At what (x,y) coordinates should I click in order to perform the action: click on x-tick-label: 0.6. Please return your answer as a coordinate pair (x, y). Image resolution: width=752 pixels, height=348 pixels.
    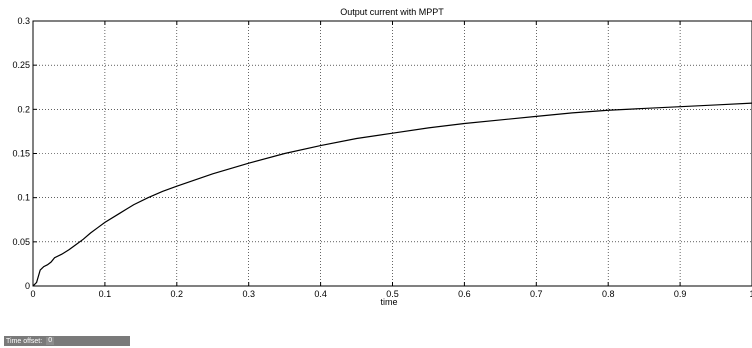
    Looking at the image, I should click on (464, 294).